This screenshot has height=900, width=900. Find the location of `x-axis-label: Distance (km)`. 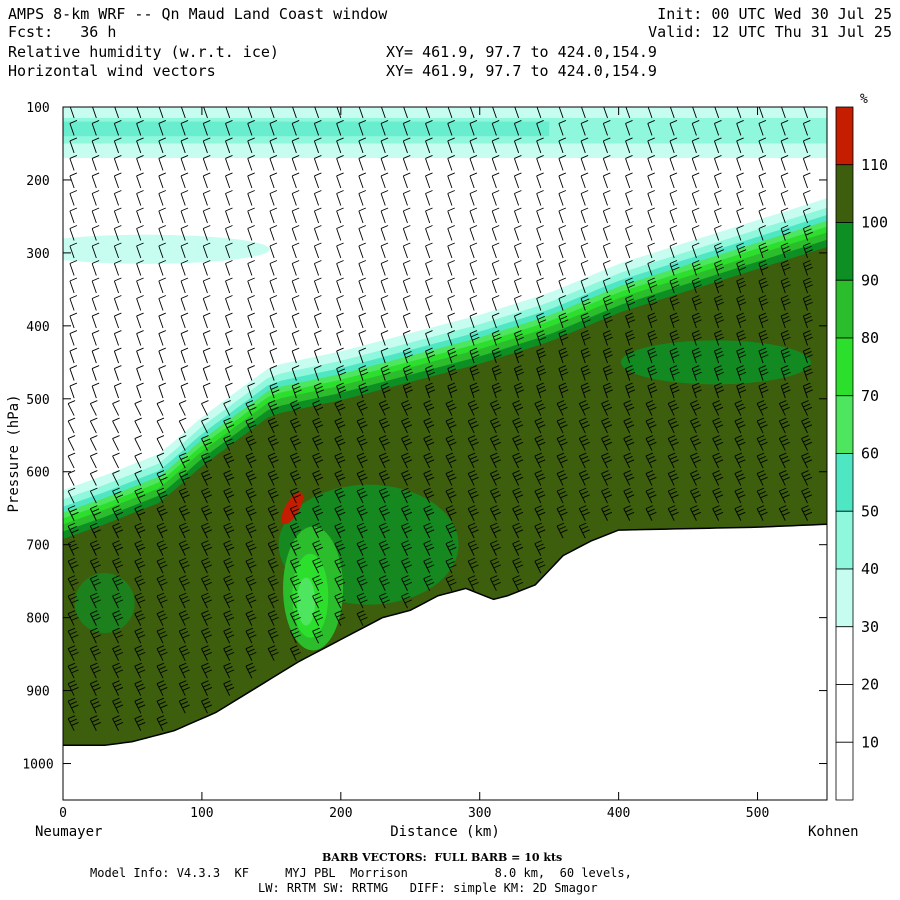

x-axis-label: Distance (km) is located at coordinates (445, 832).